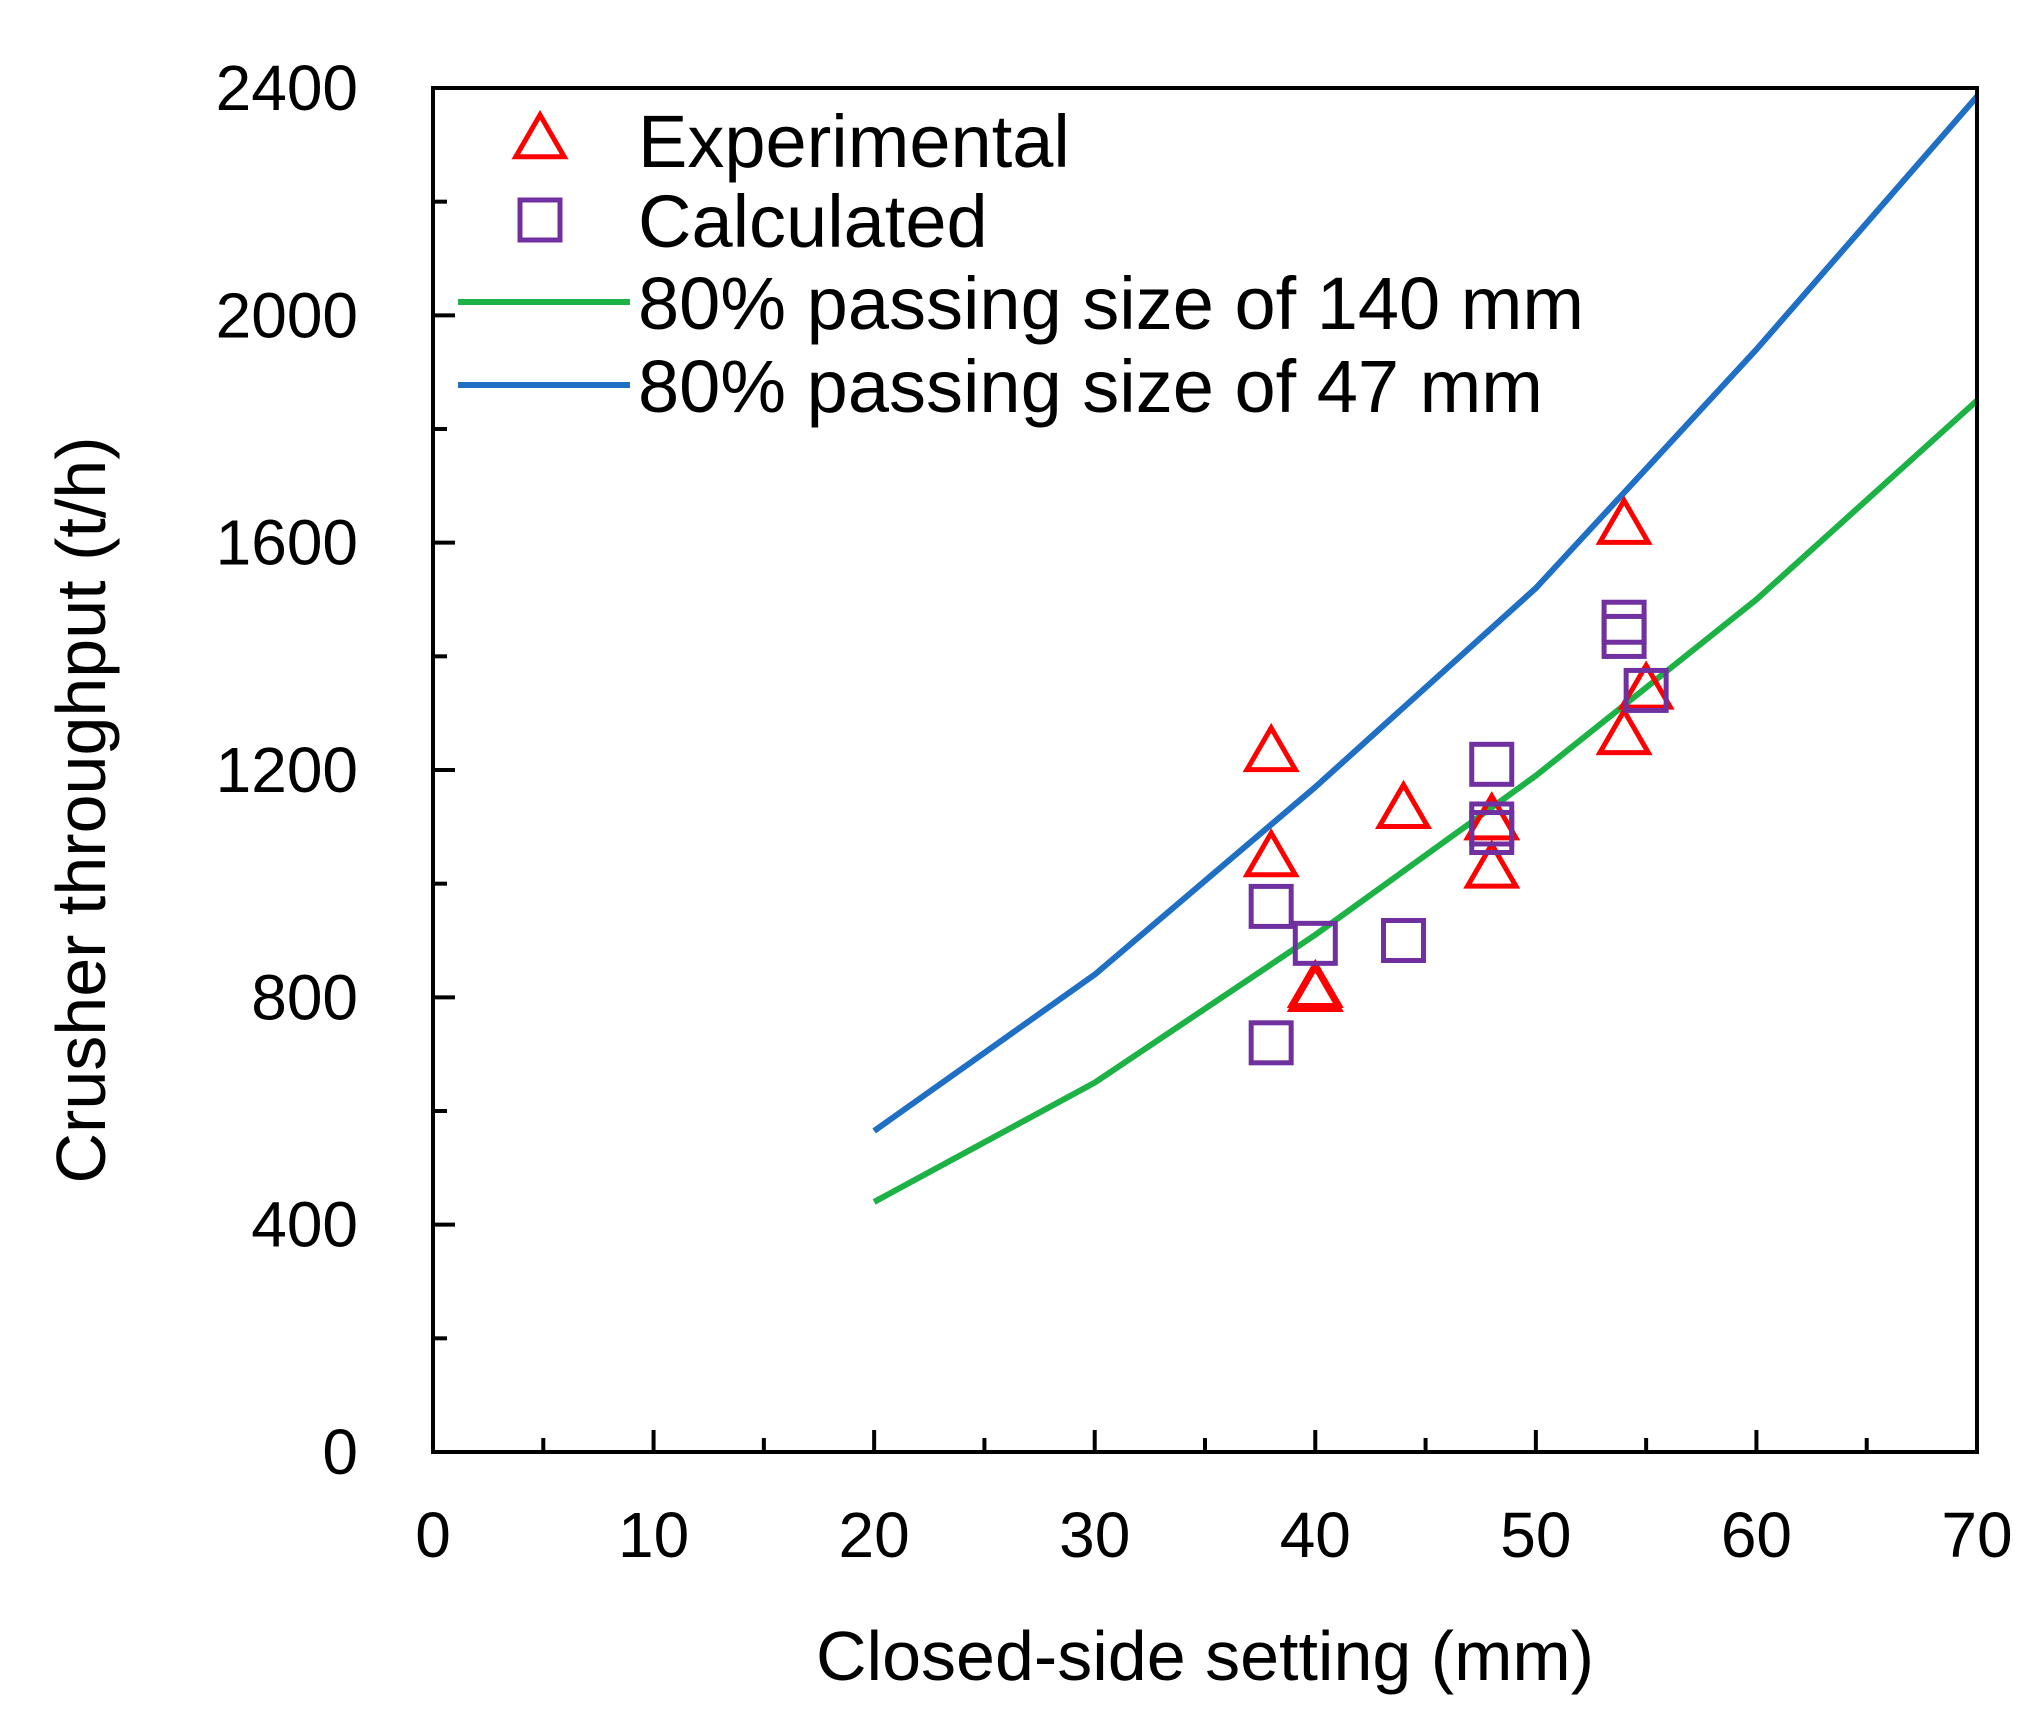 This screenshot has height=1729, width=2028. What do you see at coordinates (874, 1535) in the screenshot?
I see `x-tick-label: 20` at bounding box center [874, 1535].